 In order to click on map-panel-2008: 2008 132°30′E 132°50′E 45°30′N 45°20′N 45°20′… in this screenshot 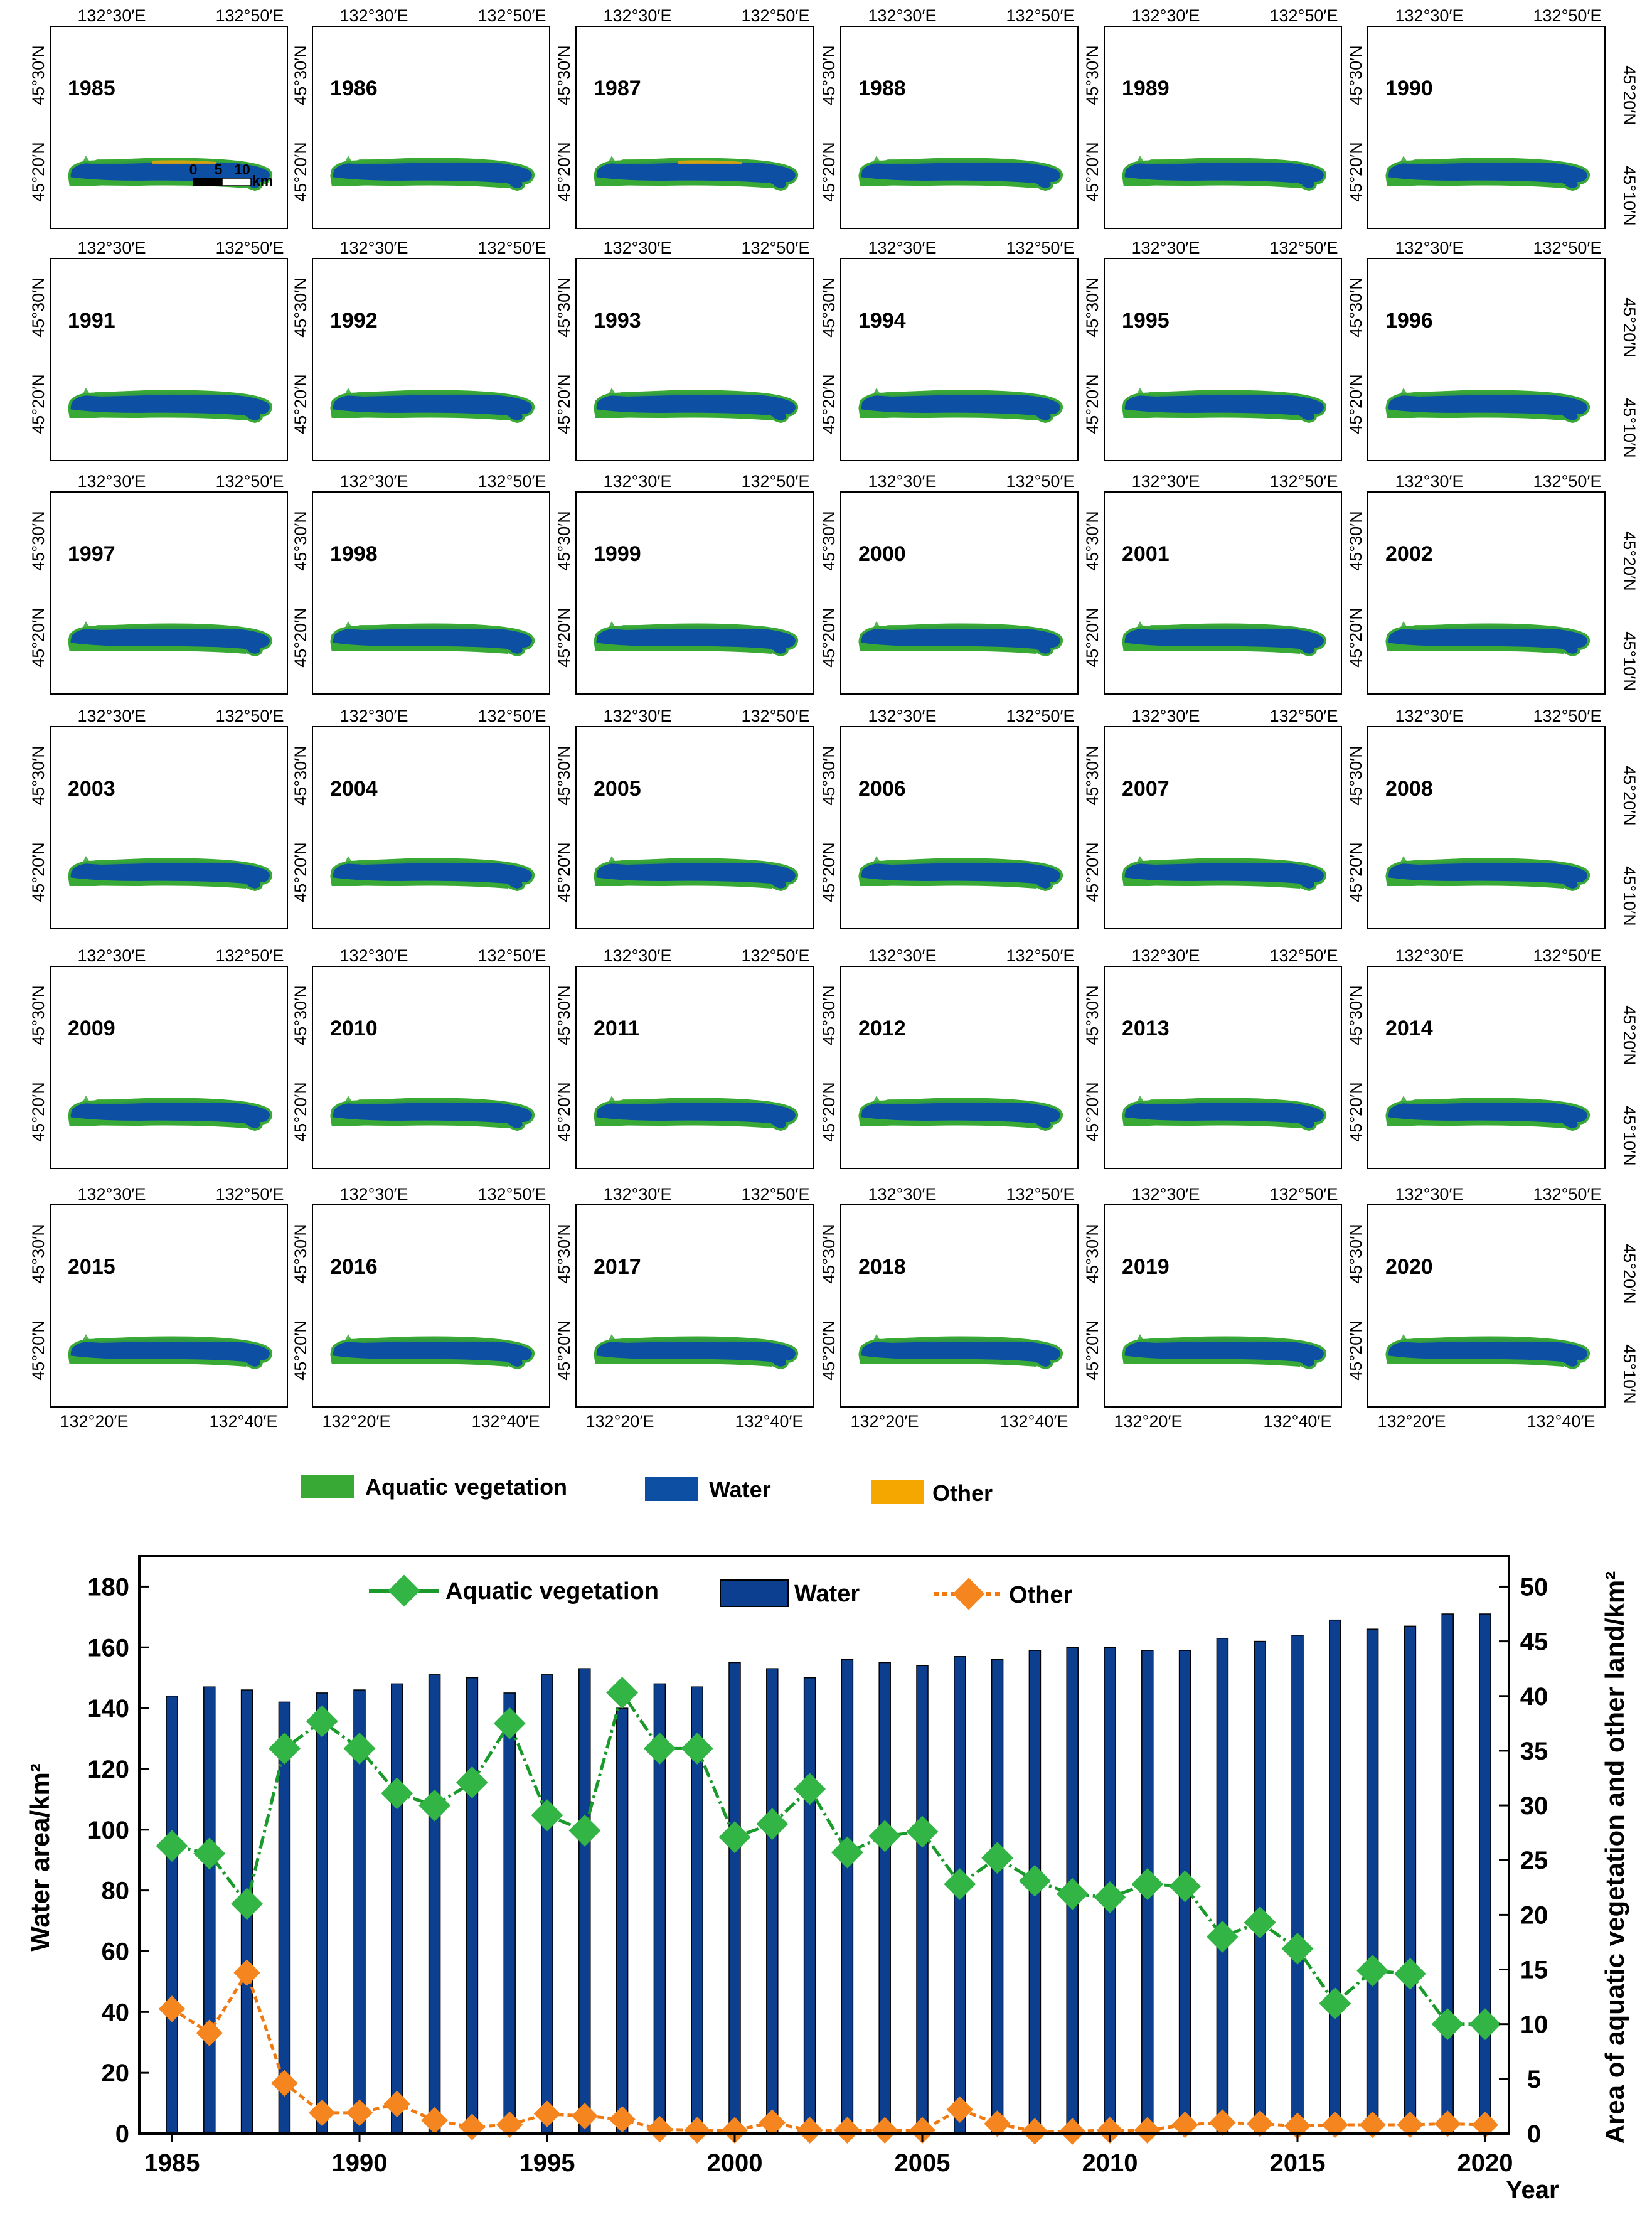, I will do `click(1492, 818)`.